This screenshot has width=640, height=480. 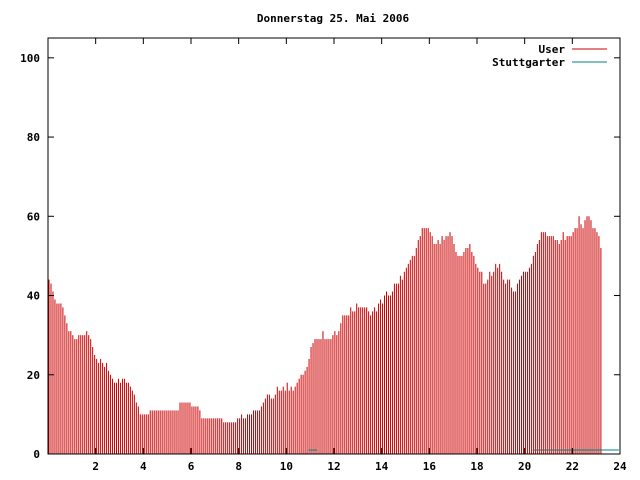 What do you see at coordinates (143, 466) in the screenshot?
I see `x-tick-label: 4` at bounding box center [143, 466].